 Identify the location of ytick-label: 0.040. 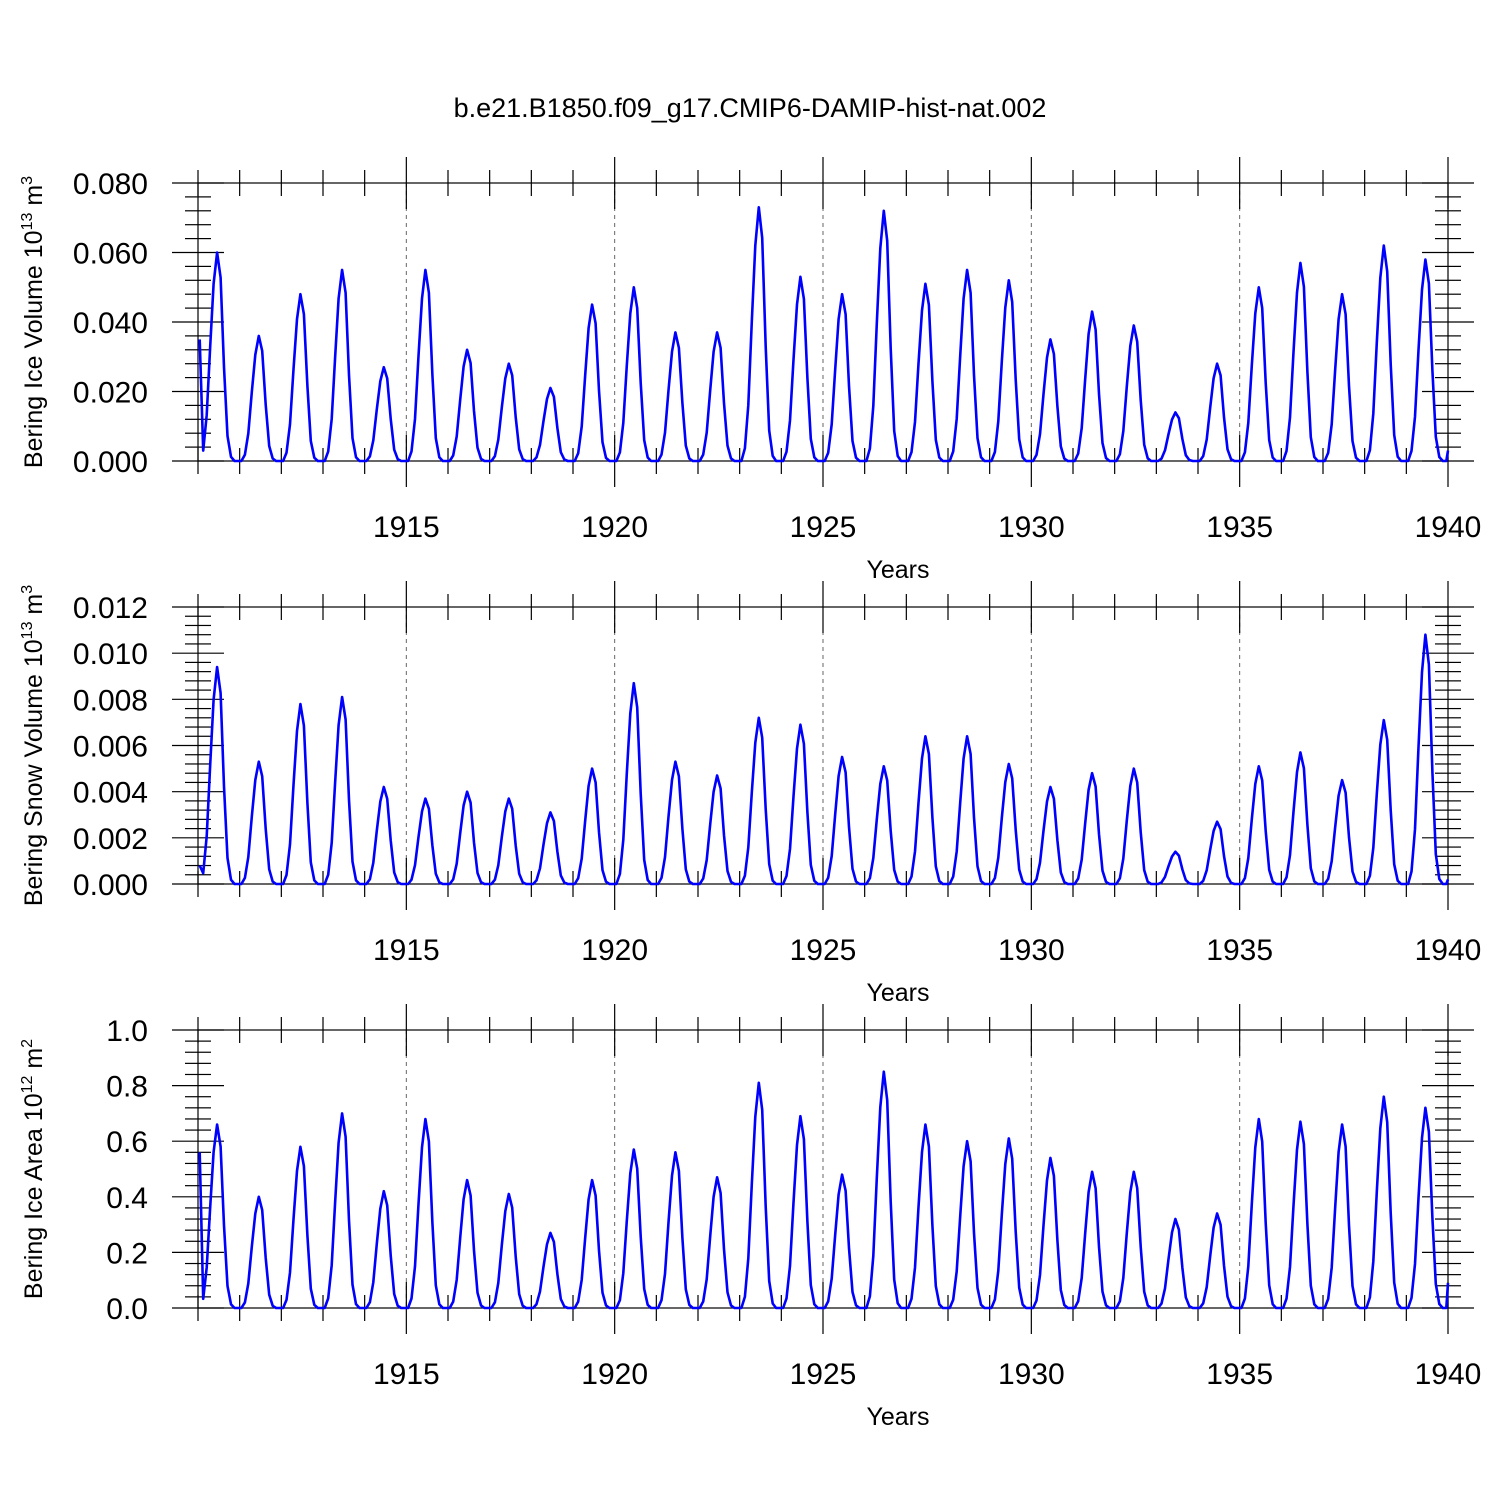
(110, 323).